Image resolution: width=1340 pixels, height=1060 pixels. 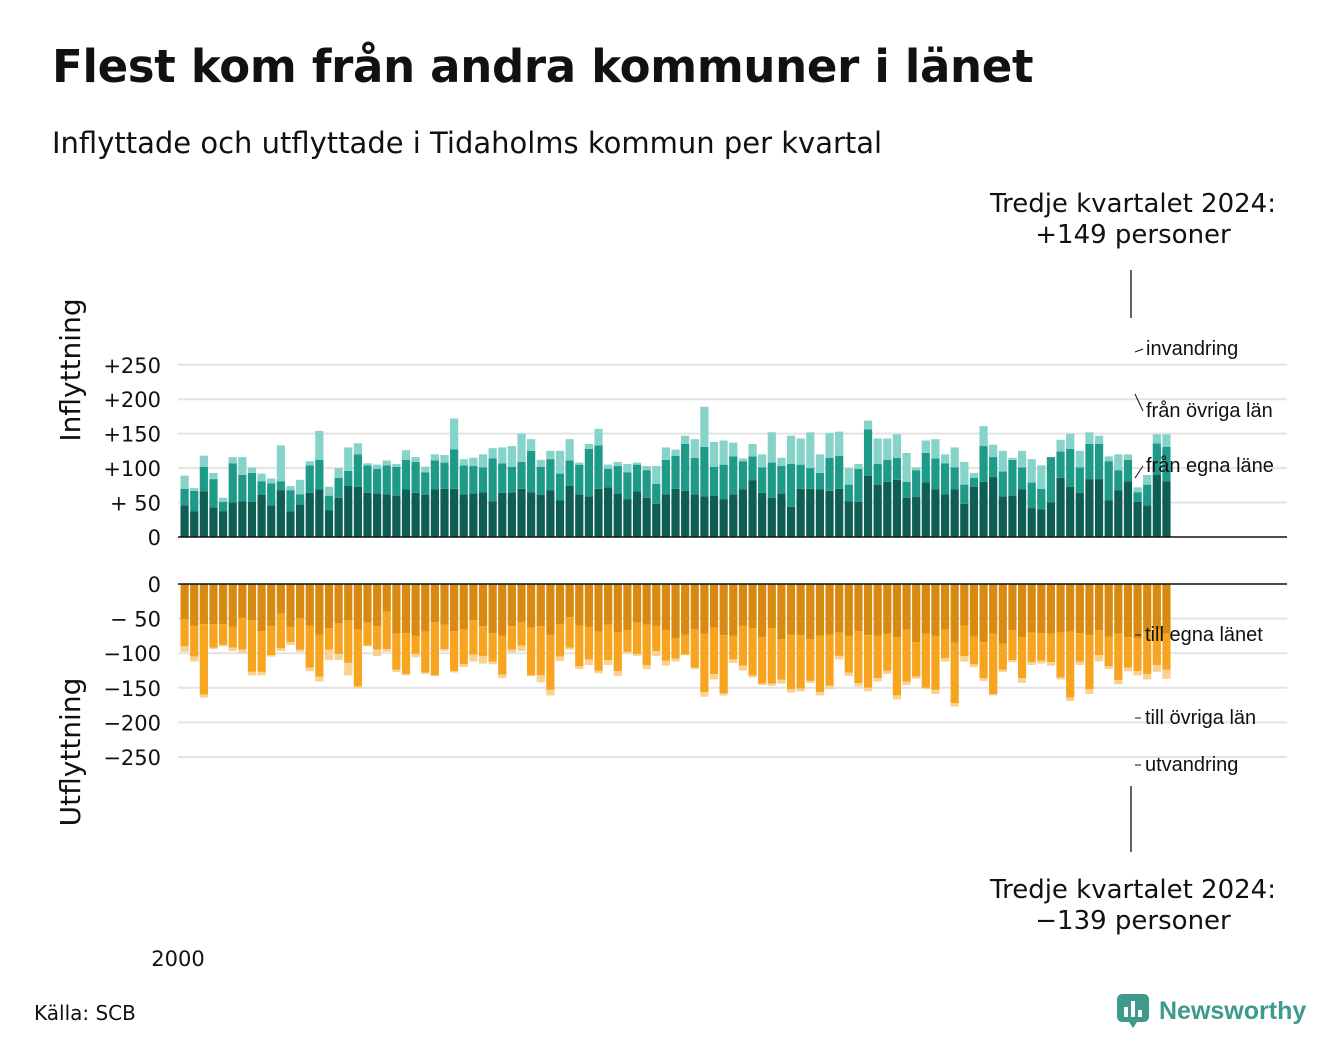 I want to click on outflow-ytick-label: −150, so click(x=132, y=689).